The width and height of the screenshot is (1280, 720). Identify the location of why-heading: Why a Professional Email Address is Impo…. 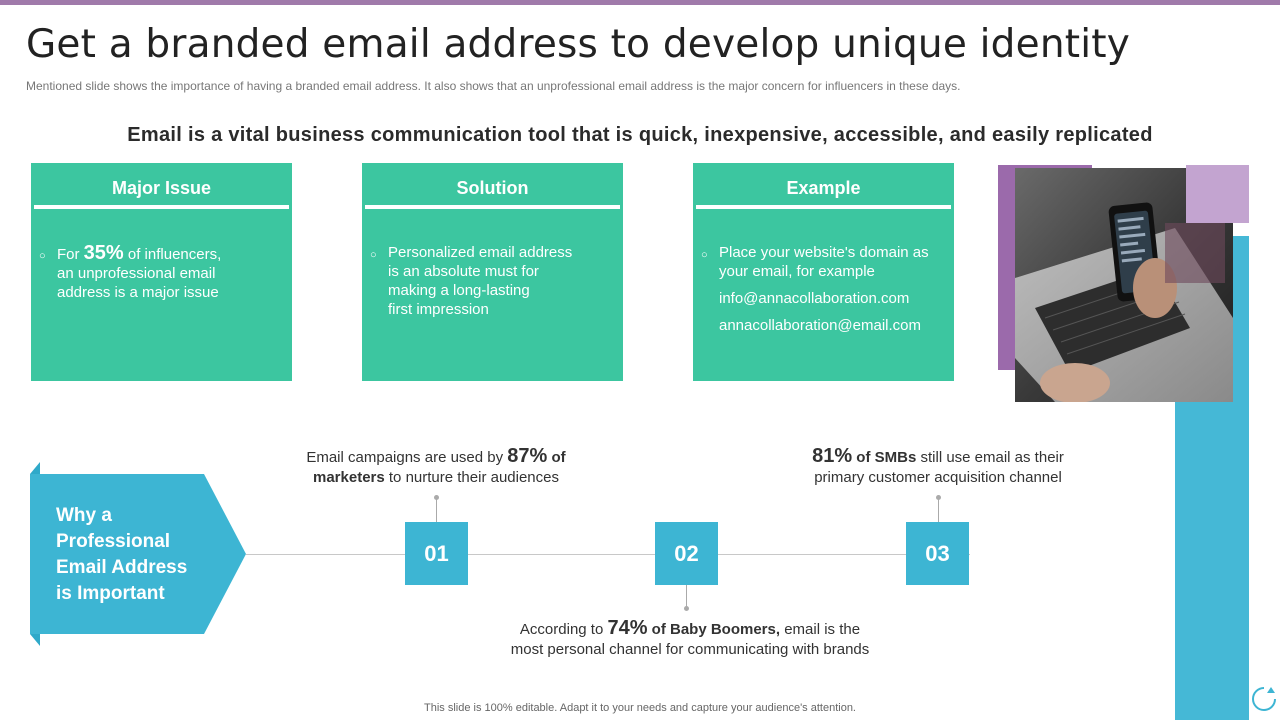
(122, 554).